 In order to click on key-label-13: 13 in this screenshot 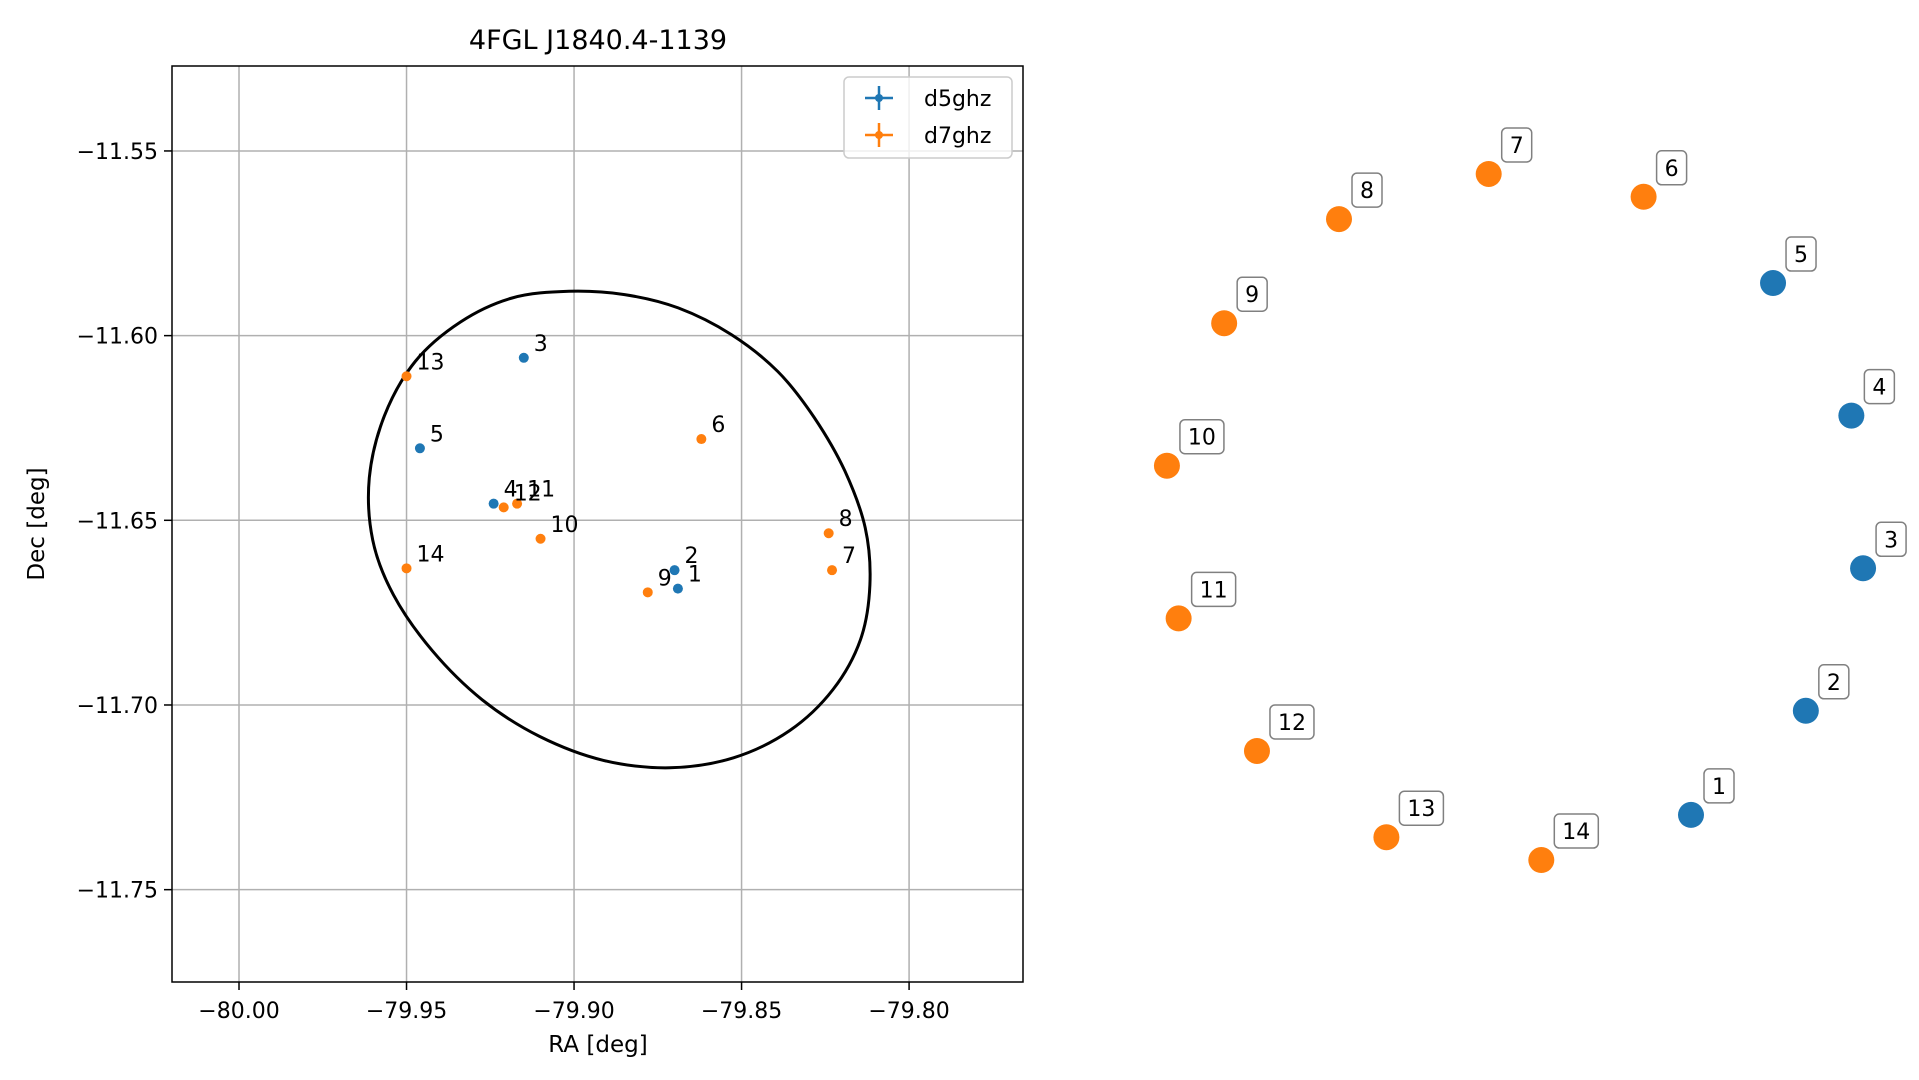, I will do `click(1421, 809)`.